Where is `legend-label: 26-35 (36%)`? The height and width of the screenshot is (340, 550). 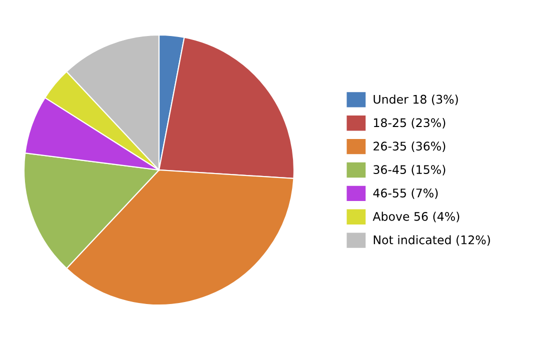
legend-label: 26-35 (36%) is located at coordinates (410, 146).